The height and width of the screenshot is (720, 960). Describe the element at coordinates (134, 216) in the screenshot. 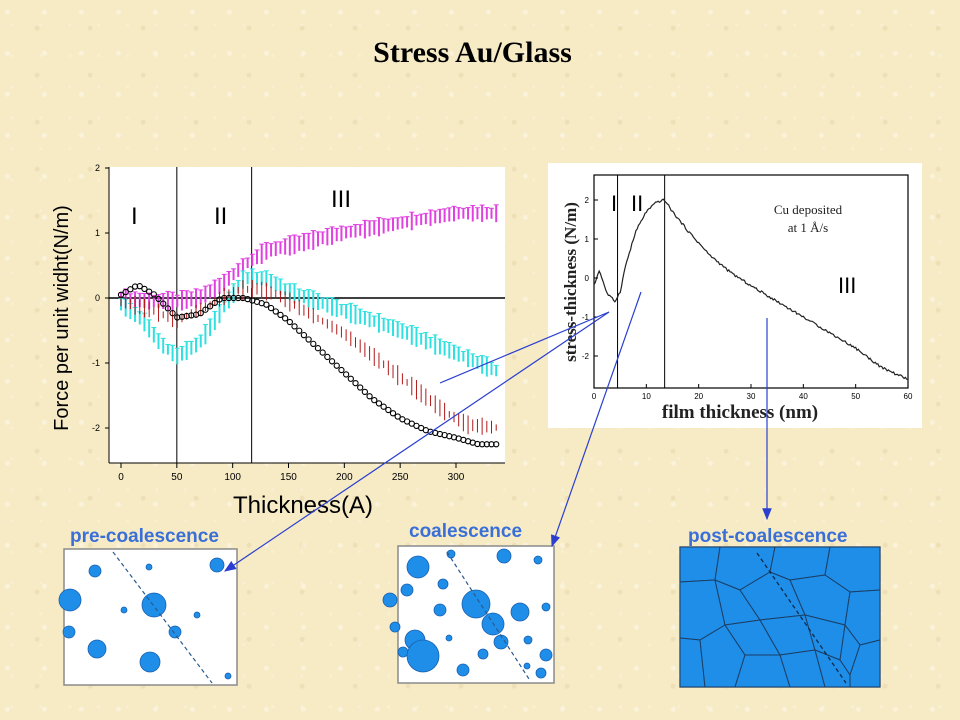

I see `left-region-label-1: I` at that location.